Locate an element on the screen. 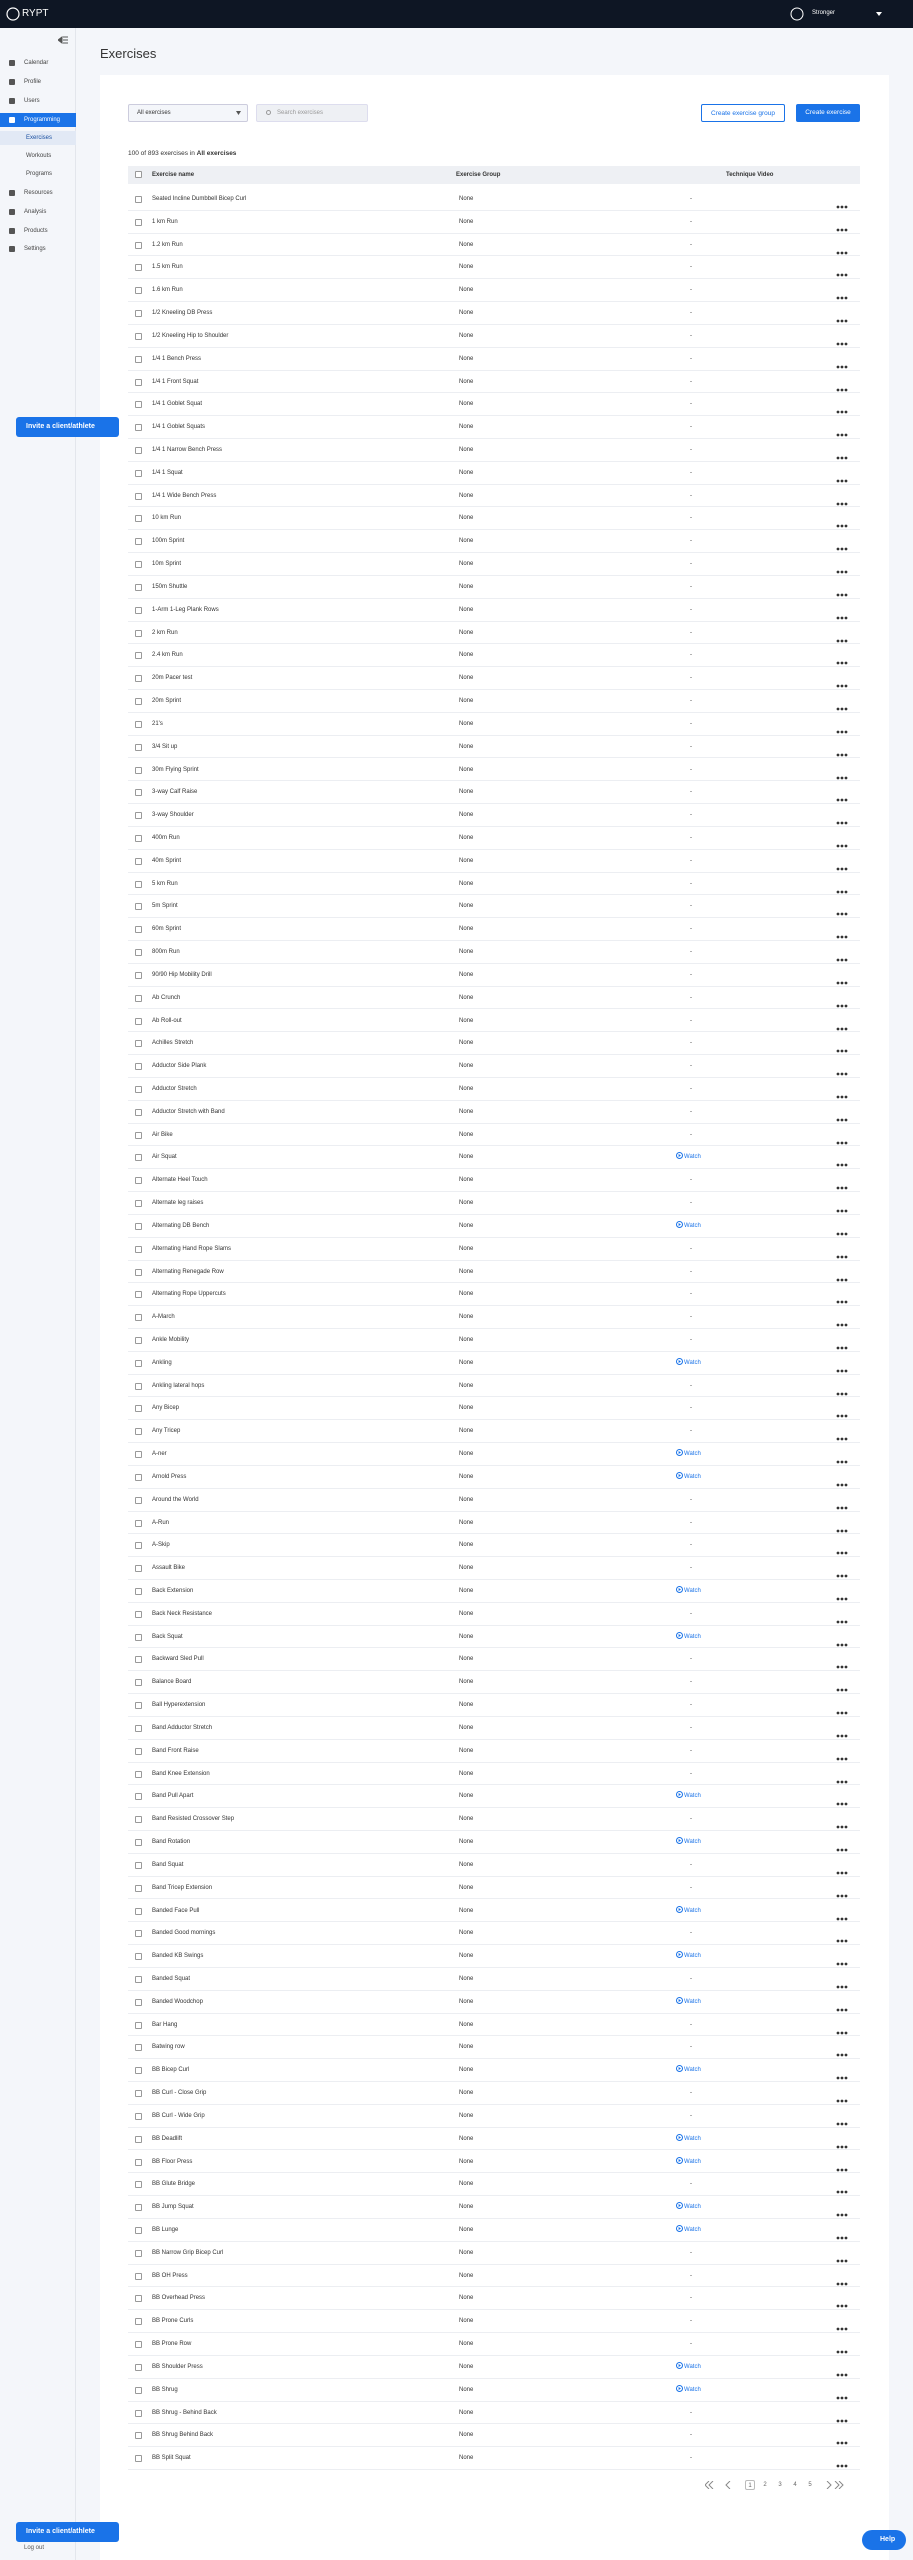 This screenshot has width=913, height=2560. exercise-name: Band Front Raise is located at coordinates (175, 1750).